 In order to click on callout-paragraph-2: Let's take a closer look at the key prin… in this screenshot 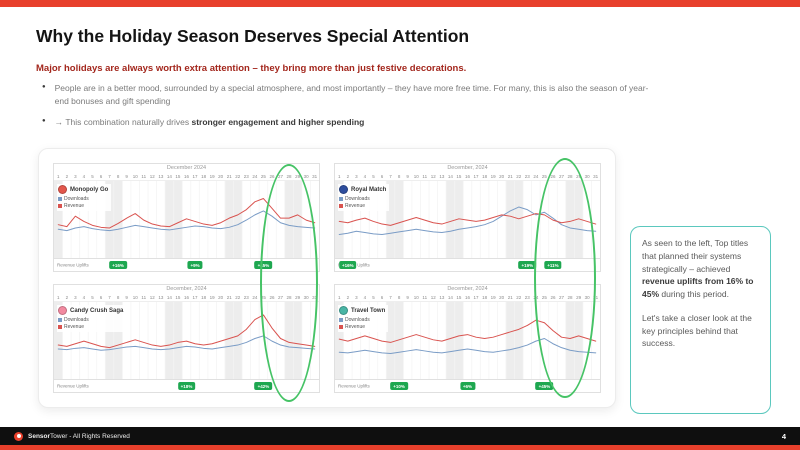, I will do `click(697, 330)`.